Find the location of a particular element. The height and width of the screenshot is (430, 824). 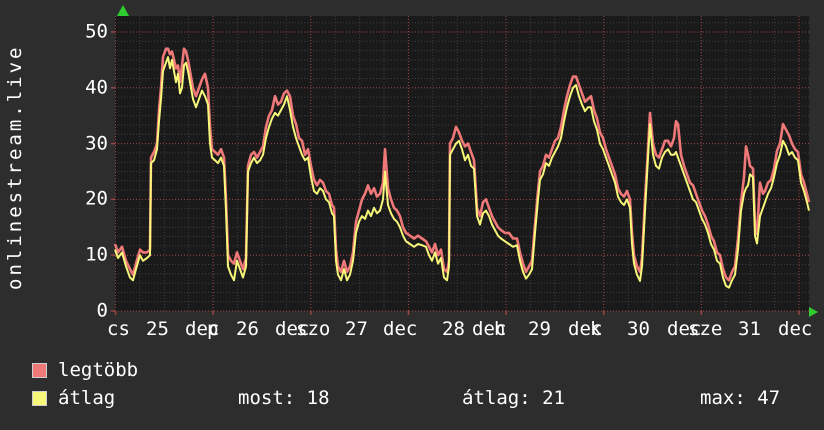

stat-atlag: átlag: 21 is located at coordinates (513, 398).